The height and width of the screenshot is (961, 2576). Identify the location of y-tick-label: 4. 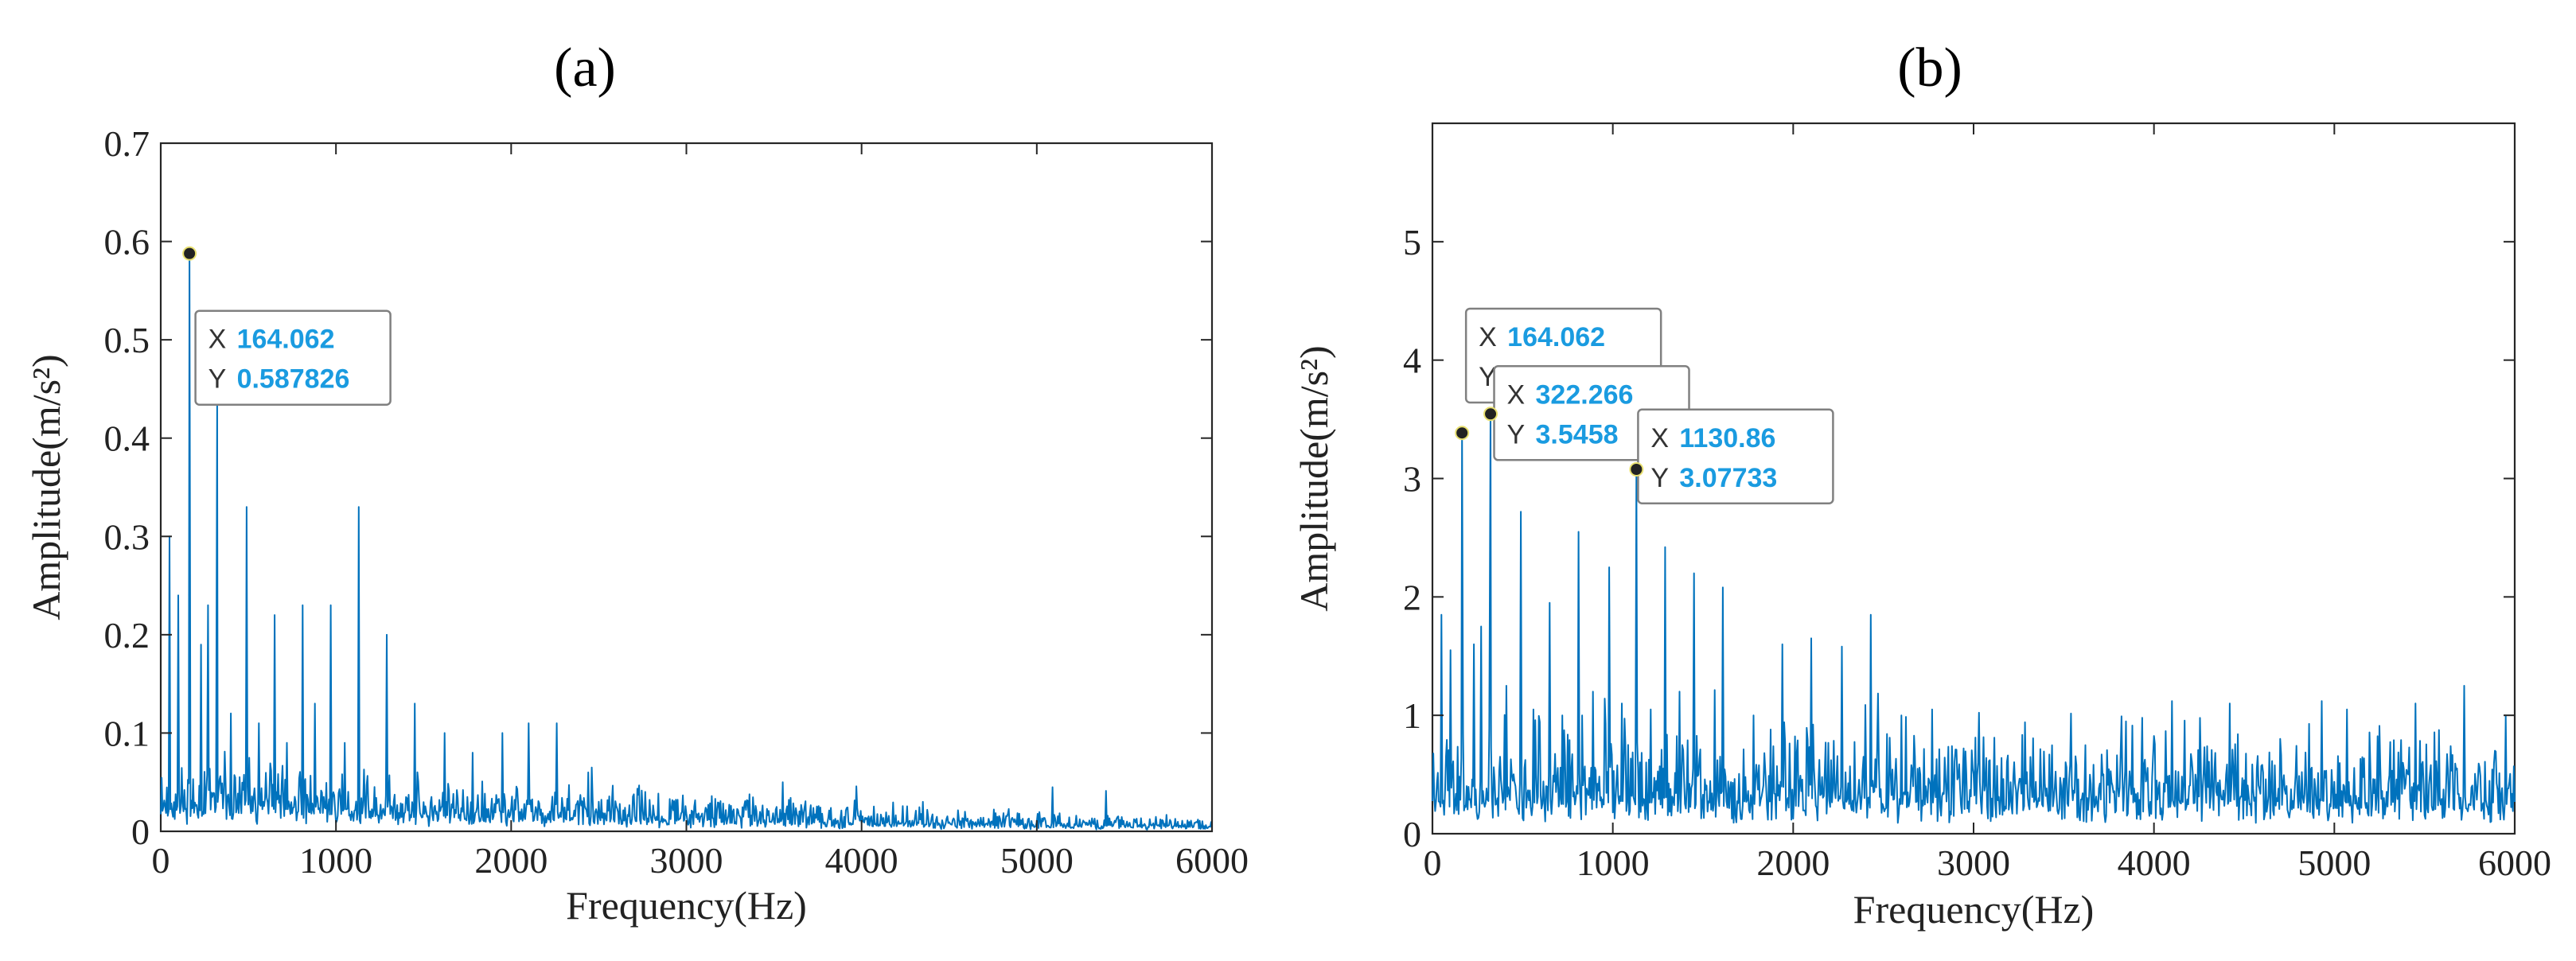
(1412, 360).